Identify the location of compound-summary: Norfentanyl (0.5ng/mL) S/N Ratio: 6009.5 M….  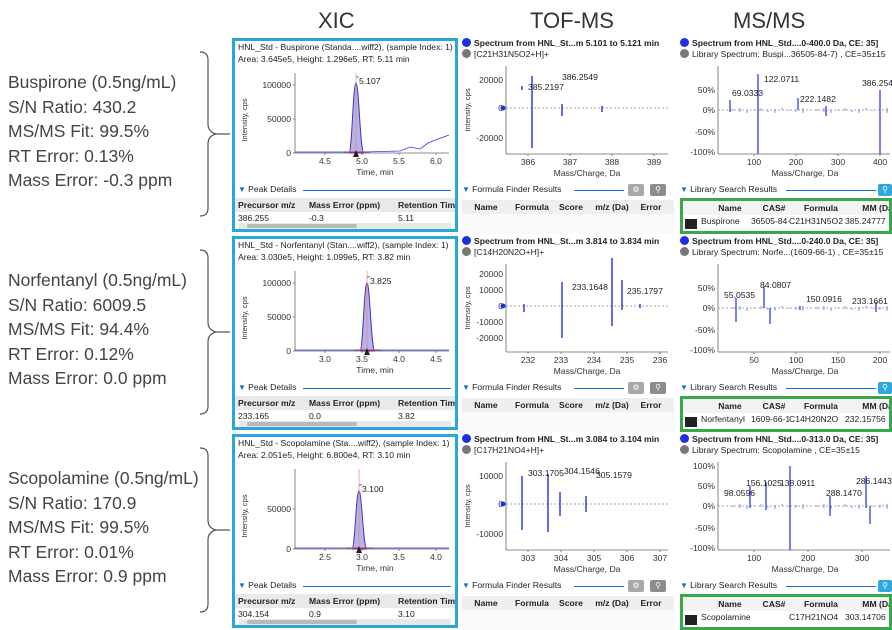
(108, 329).